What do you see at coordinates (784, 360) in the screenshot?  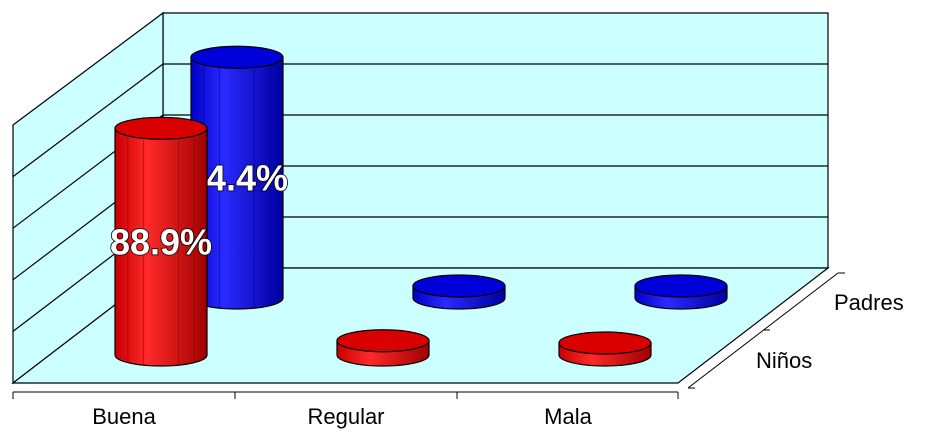 I see `series-label-ninos: Niños` at bounding box center [784, 360].